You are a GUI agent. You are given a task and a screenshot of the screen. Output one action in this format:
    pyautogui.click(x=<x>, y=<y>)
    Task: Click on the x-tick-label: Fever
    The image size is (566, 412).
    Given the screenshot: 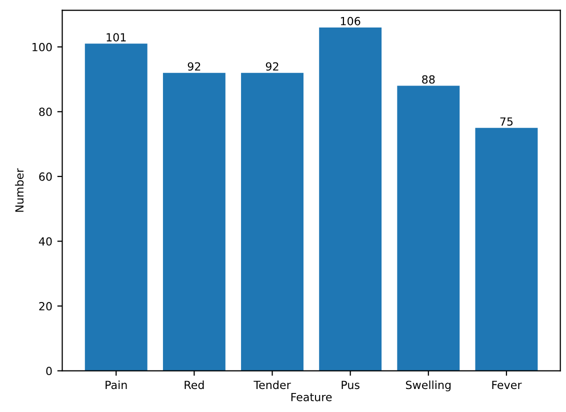 What is the action you would take?
    pyautogui.click(x=507, y=385)
    